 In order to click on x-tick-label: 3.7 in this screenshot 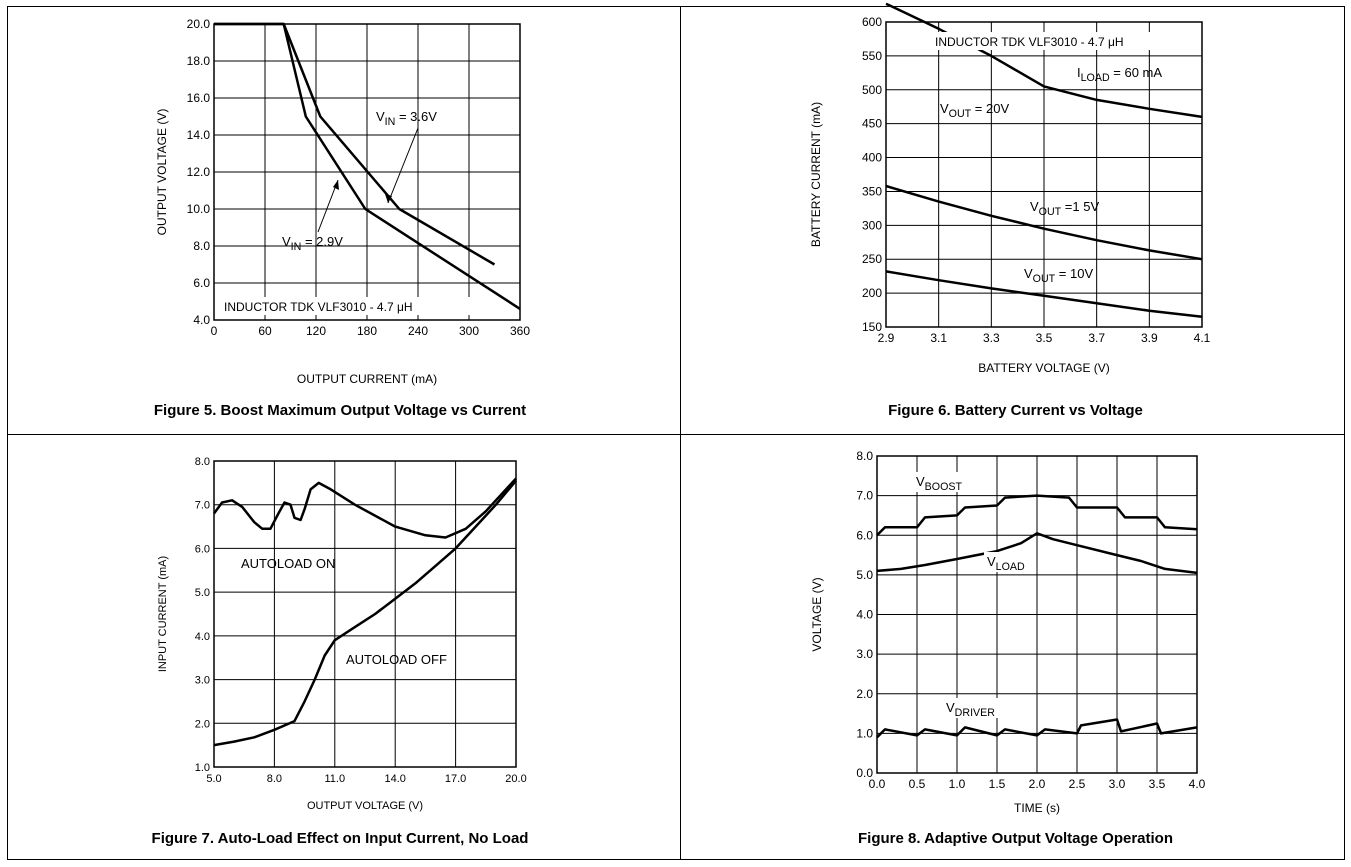, I will do `click(1096, 338)`.